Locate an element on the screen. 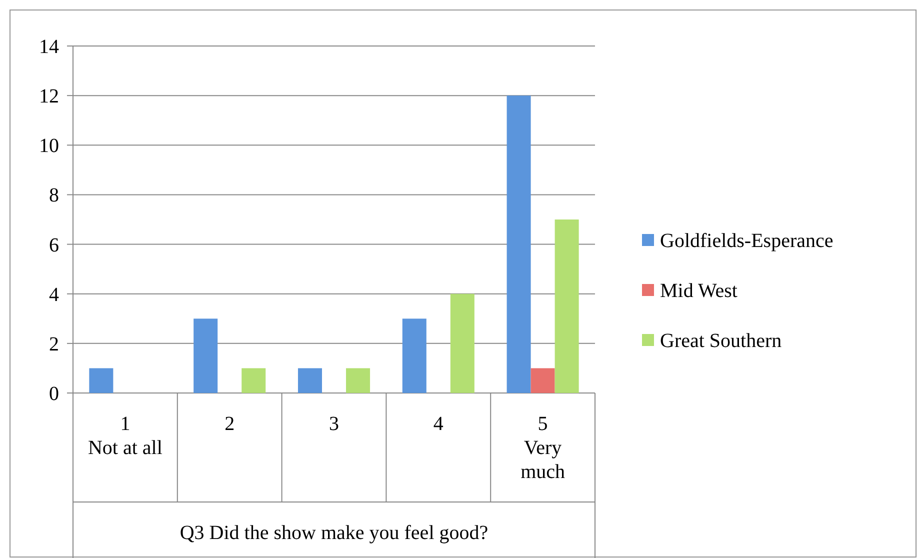 This screenshot has height=558, width=917. y-tick-label: 0 is located at coordinates (54, 394).